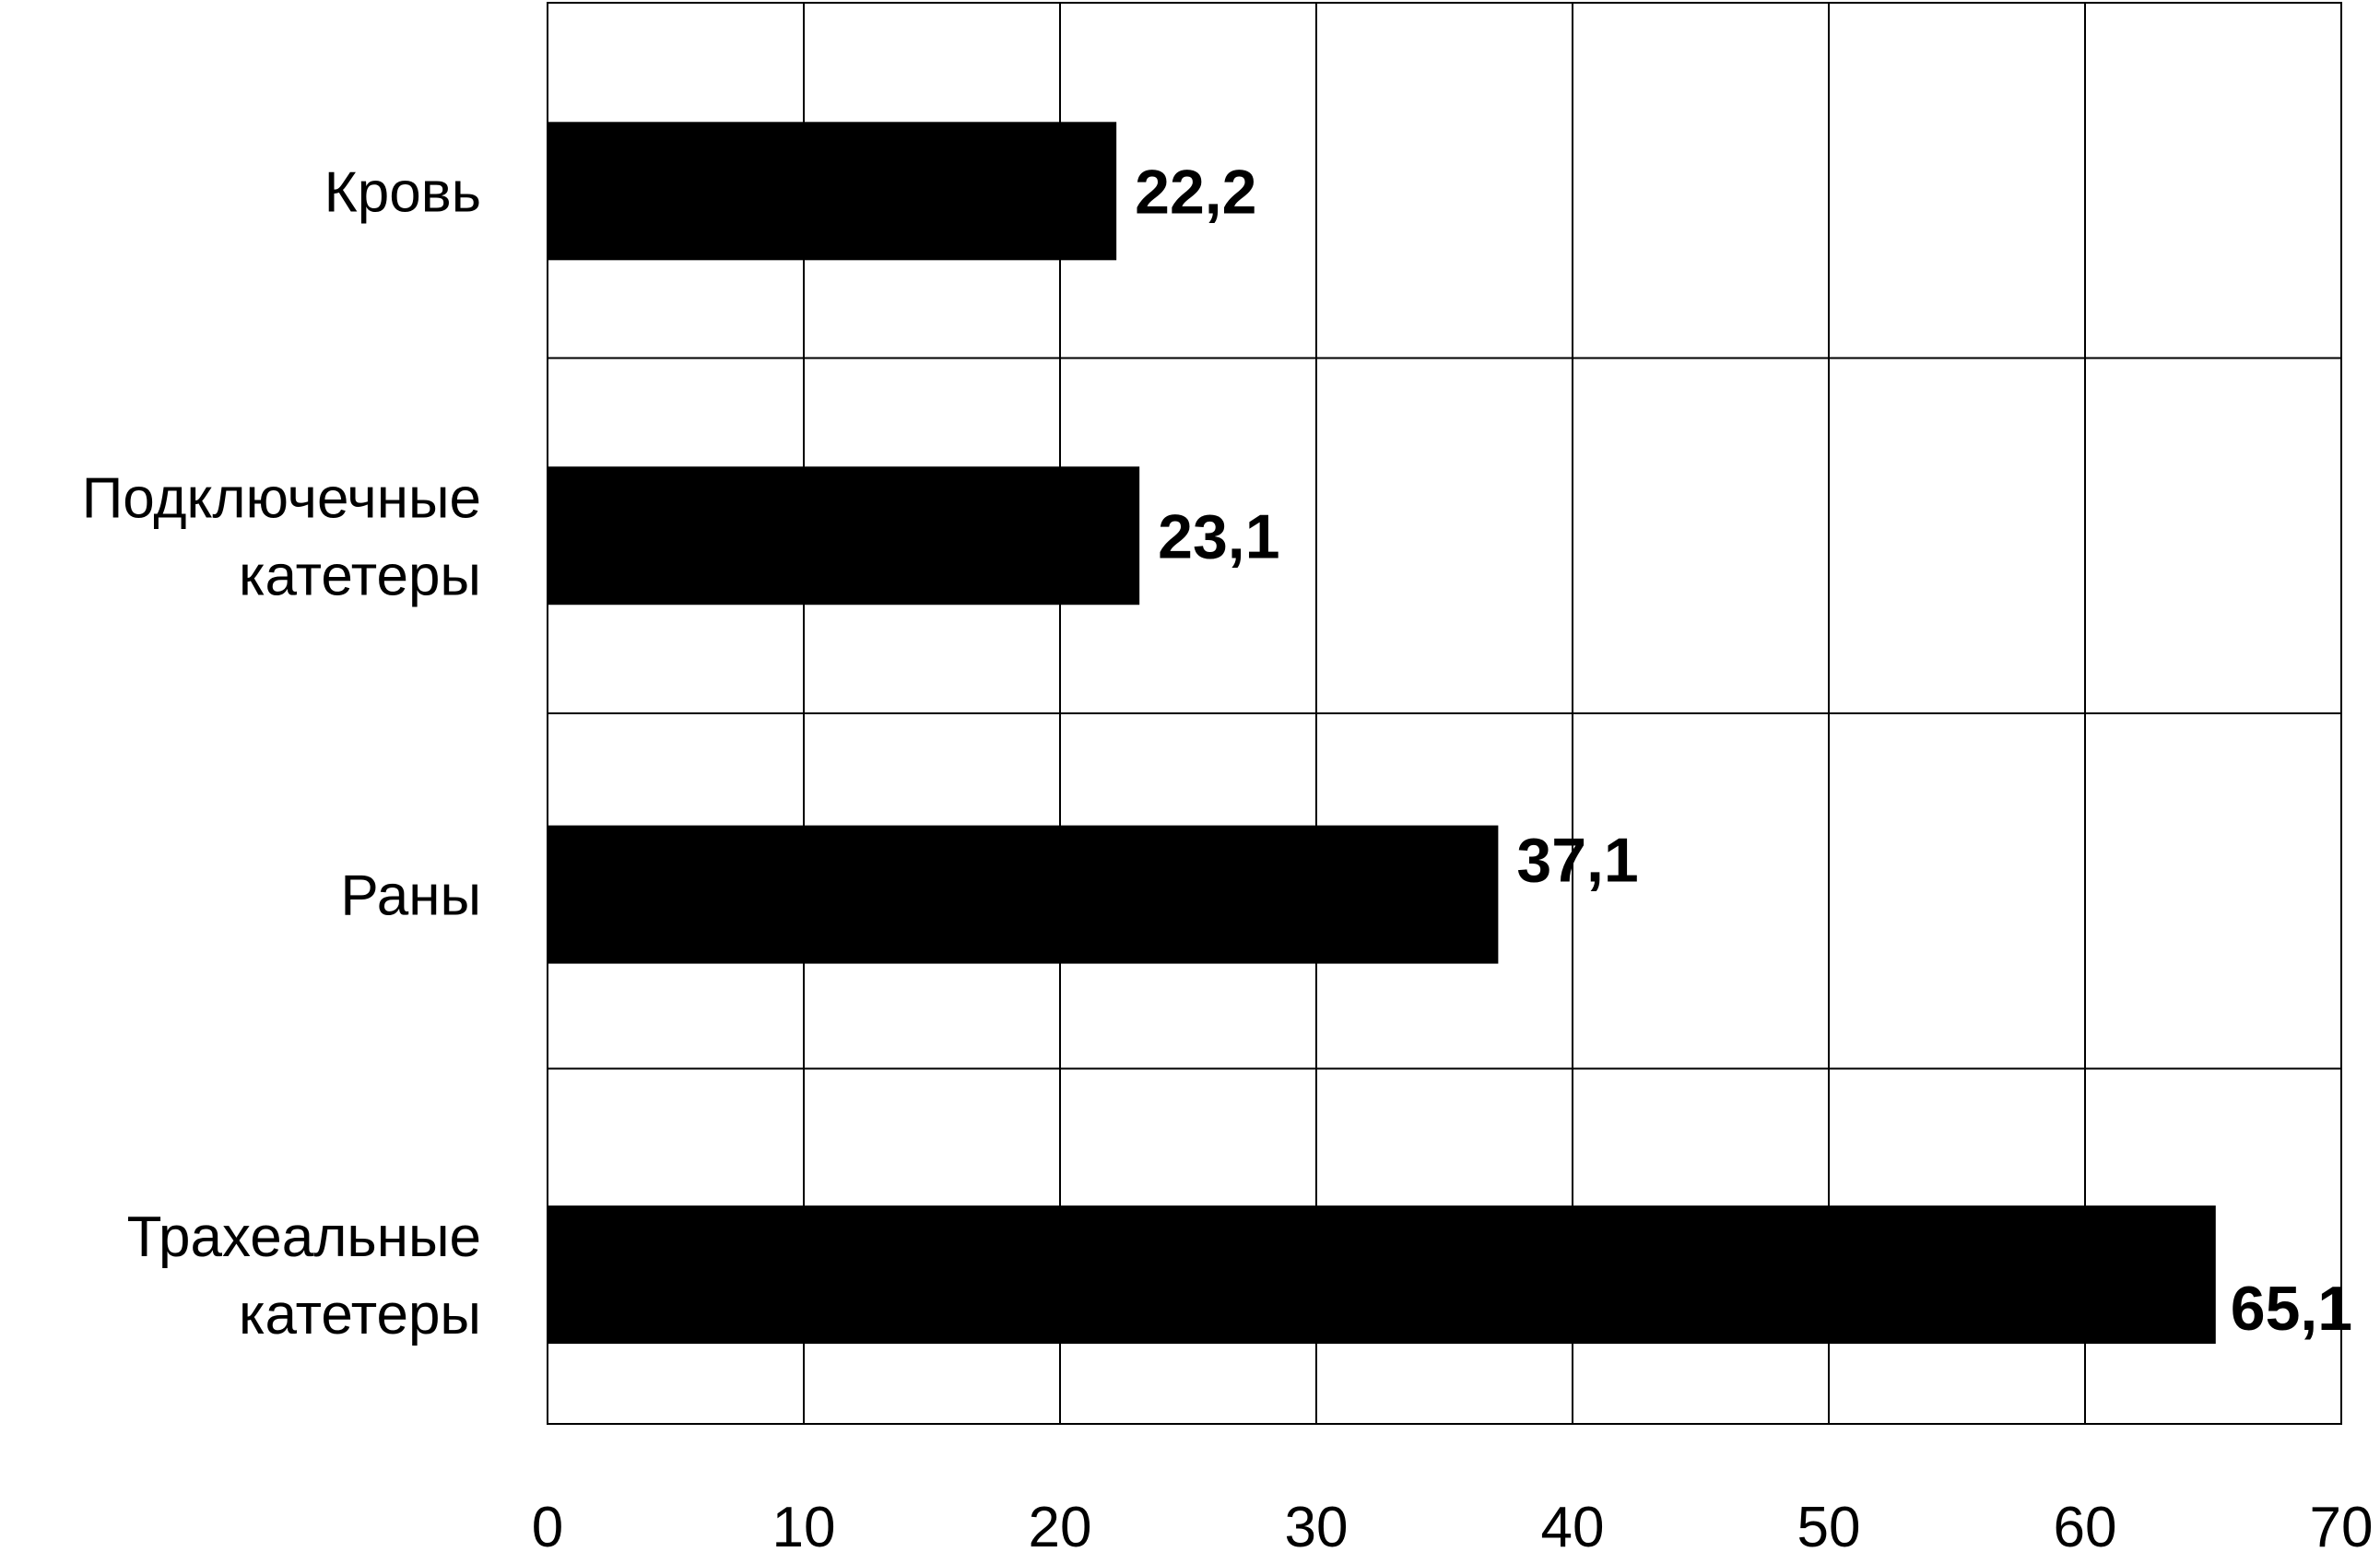 This screenshot has height=1552, width=2380. I want to click on x-tick-label: 0, so click(547, 1521).